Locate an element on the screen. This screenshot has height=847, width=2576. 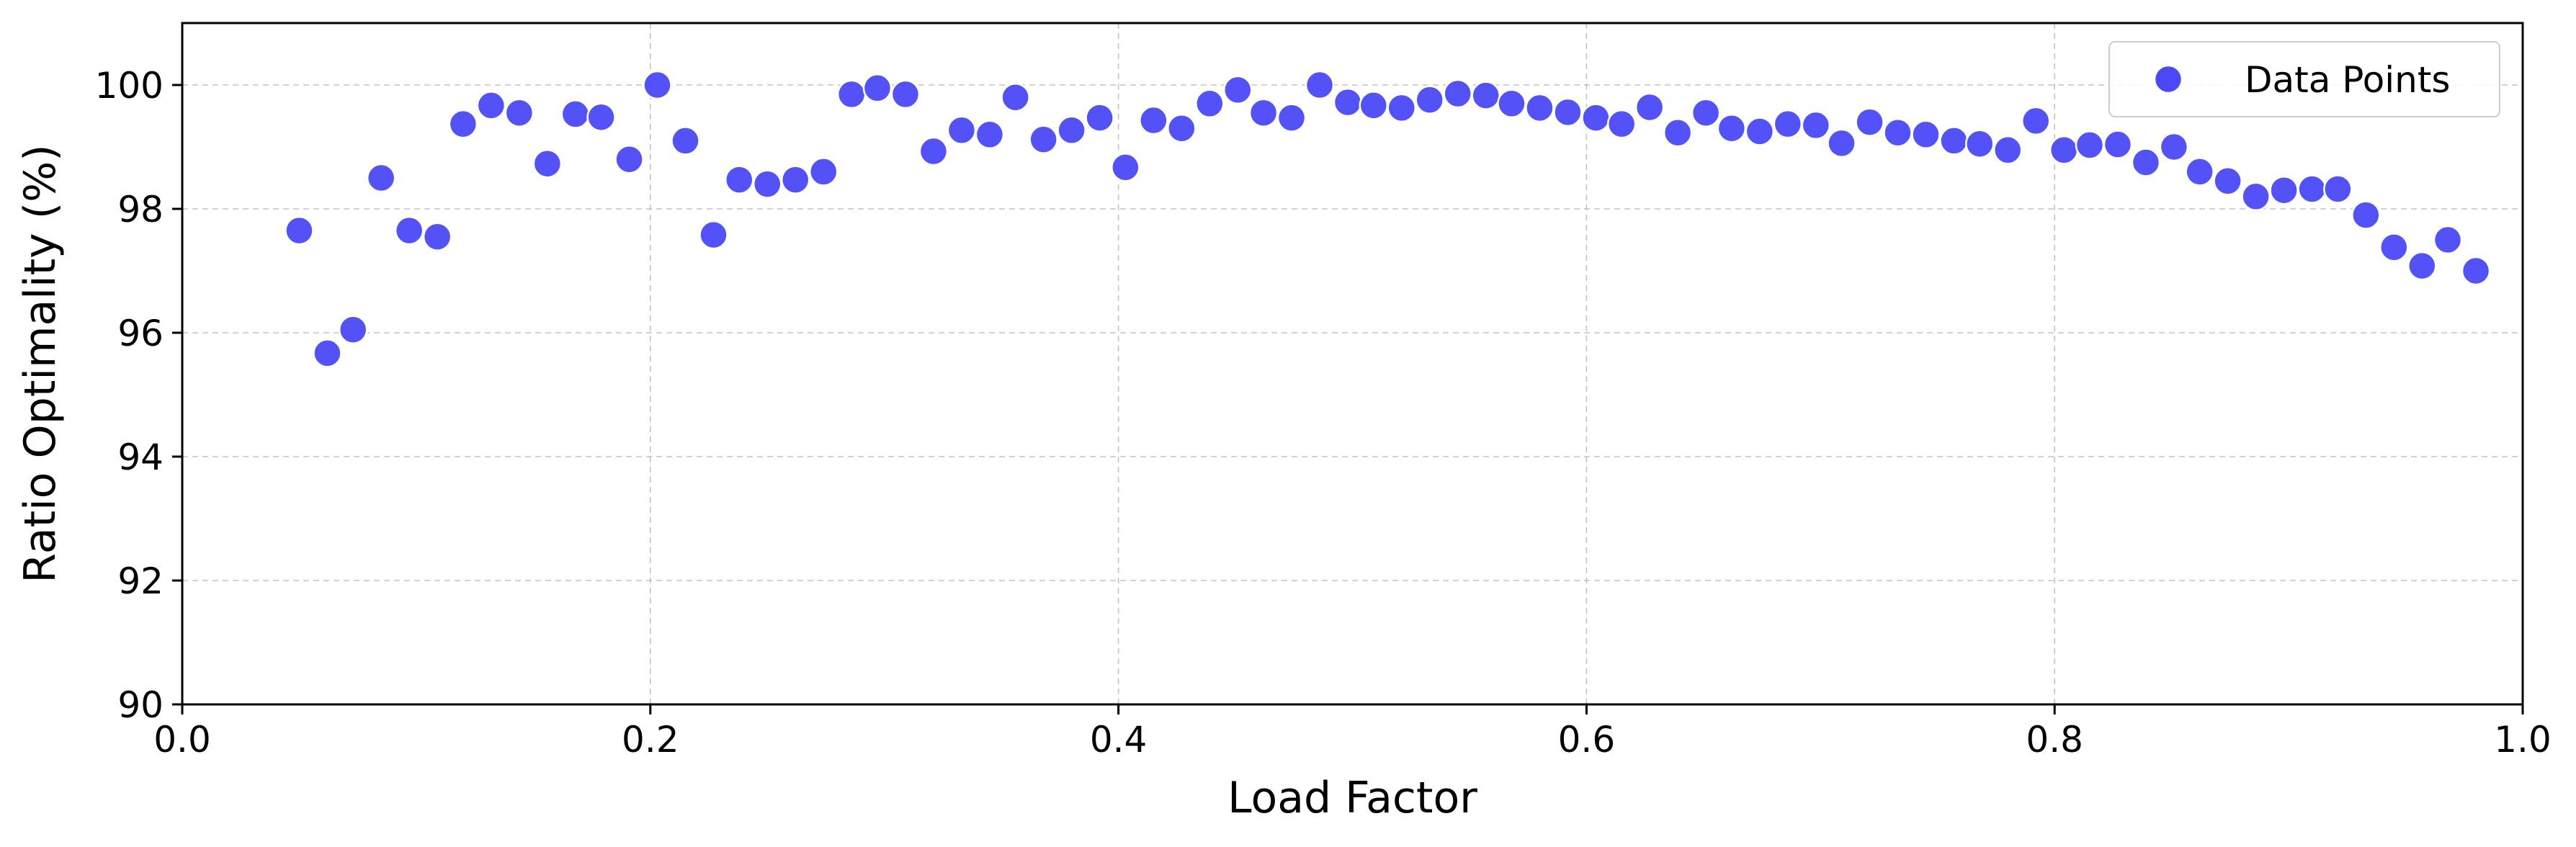
legend-box is located at coordinates (2304, 79).